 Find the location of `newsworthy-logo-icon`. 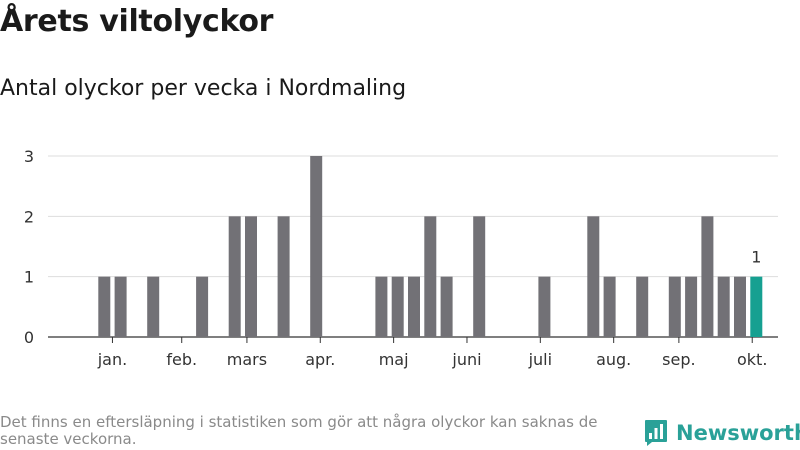

newsworthy-logo-icon is located at coordinates (656, 433).